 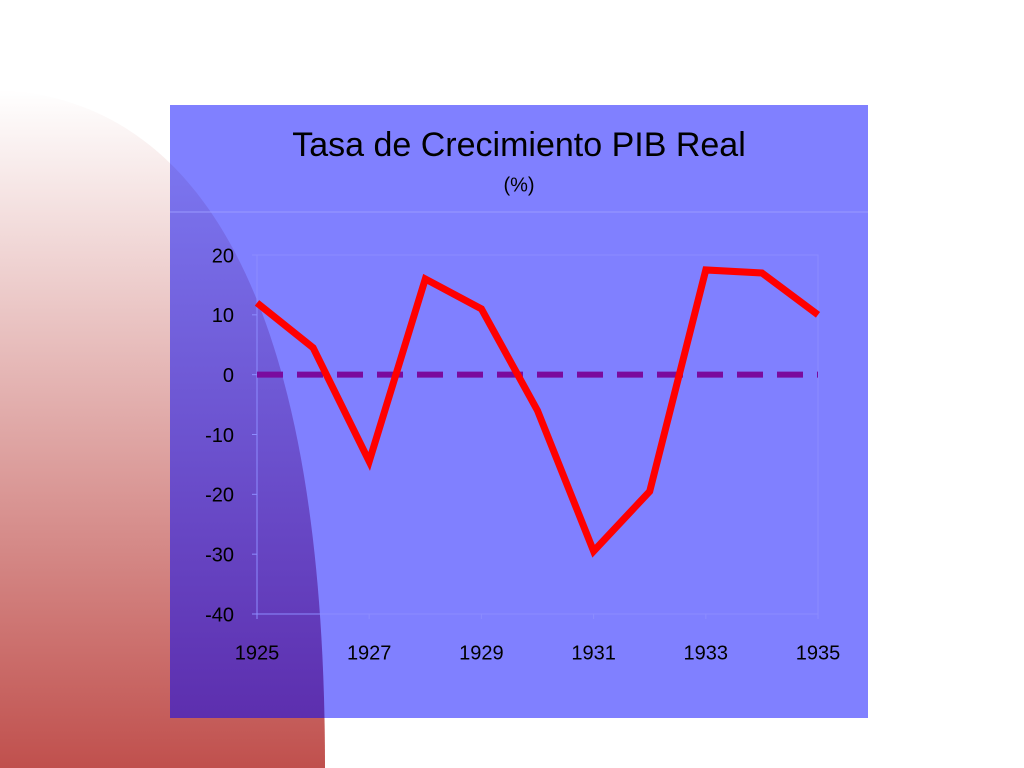 I want to click on y-tick-label: 20, so click(x=223, y=256).